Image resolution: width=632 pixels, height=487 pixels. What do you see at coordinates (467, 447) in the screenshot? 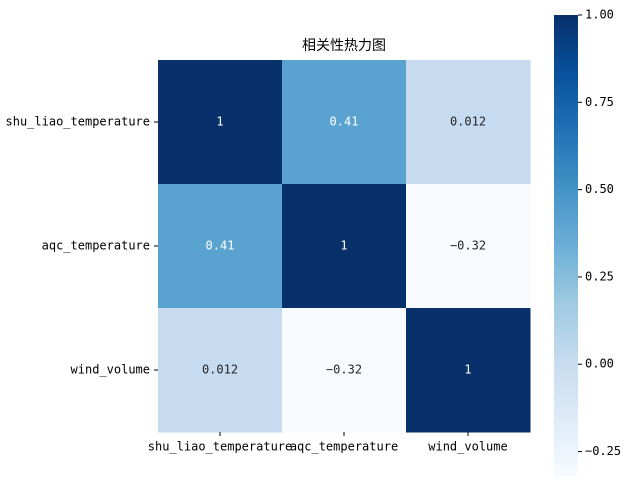
I see `x-tick-label: wind_volume` at bounding box center [467, 447].